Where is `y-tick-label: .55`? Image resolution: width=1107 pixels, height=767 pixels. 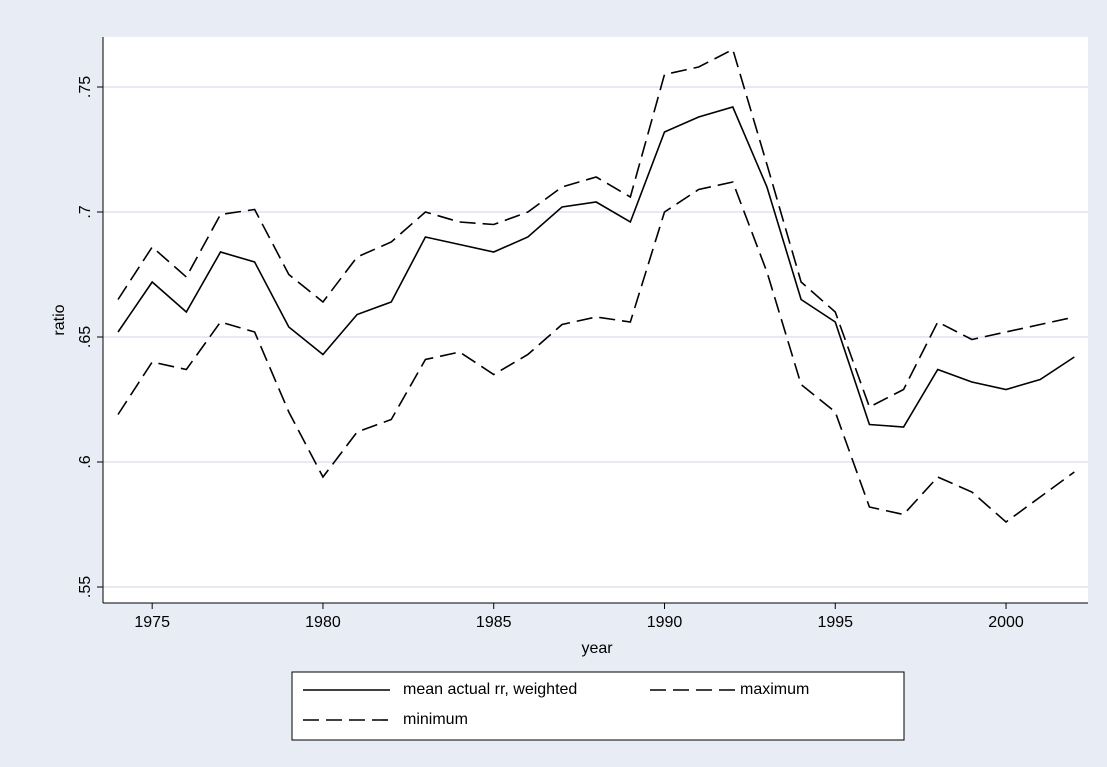
y-tick-label: .55 is located at coordinates (85, 587).